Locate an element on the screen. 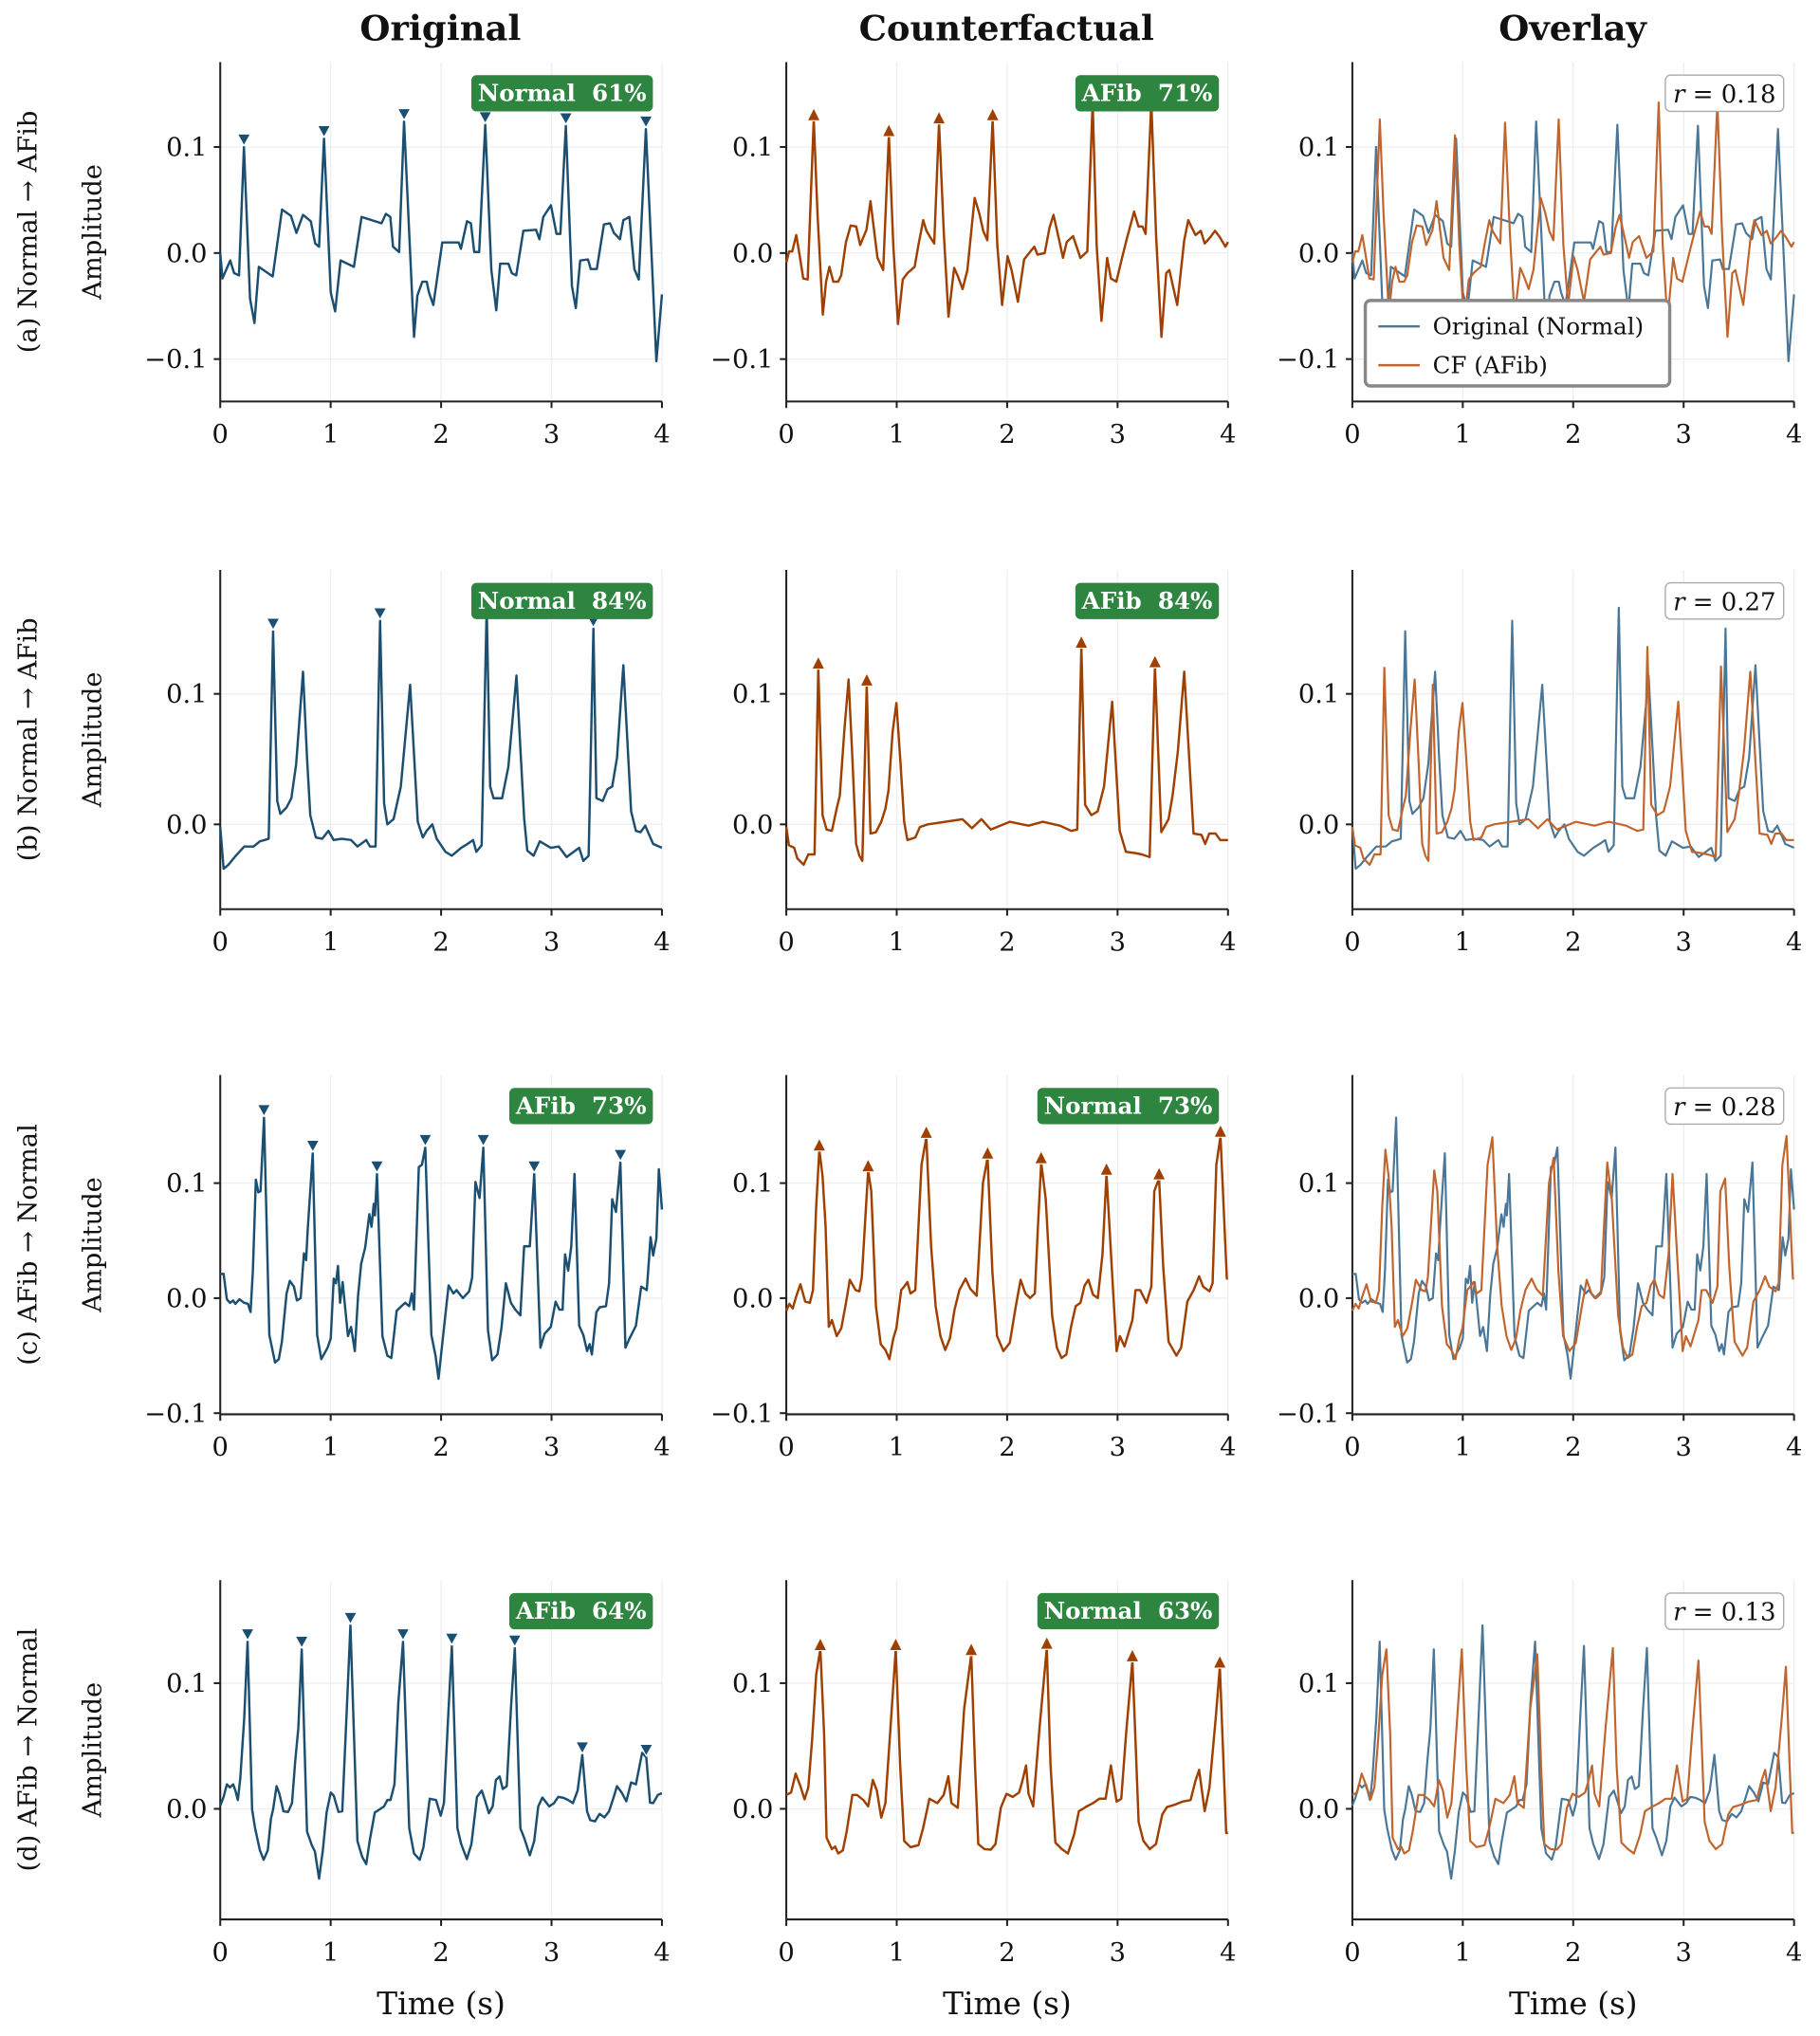  panel-counterfactual-a: 0 1 2 3 4 −0.1 0.0 0.1 AFib 71% is located at coordinates (973, 256).